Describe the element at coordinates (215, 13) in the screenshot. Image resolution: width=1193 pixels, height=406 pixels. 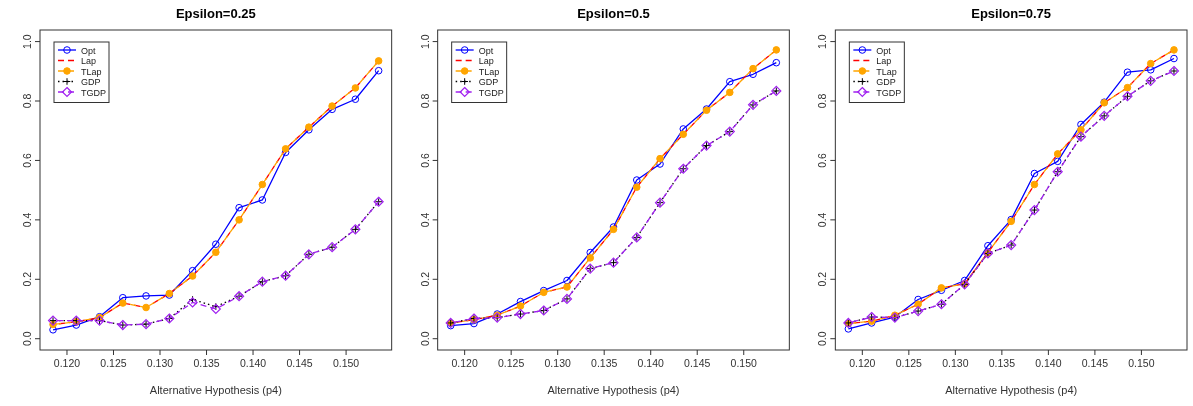
I see `chart-title: Epsilon=0.25` at that location.